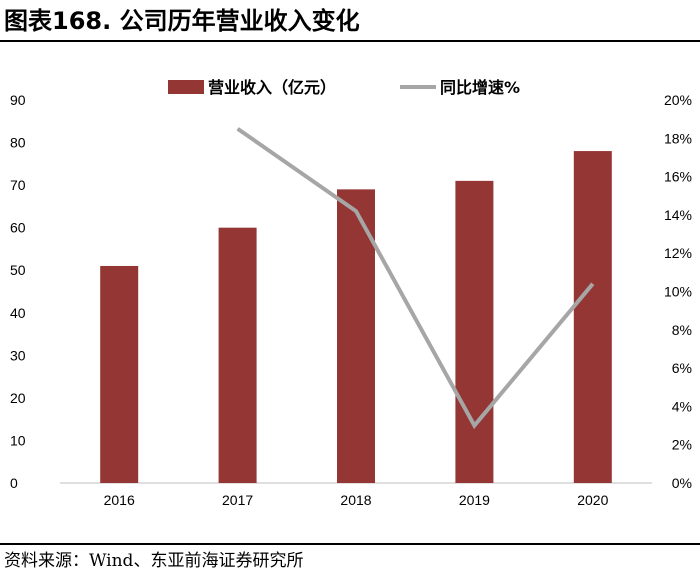 The width and height of the screenshot is (700, 575). Describe the element at coordinates (18, 398) in the screenshot. I see `y-left-tick-label: 20` at that location.